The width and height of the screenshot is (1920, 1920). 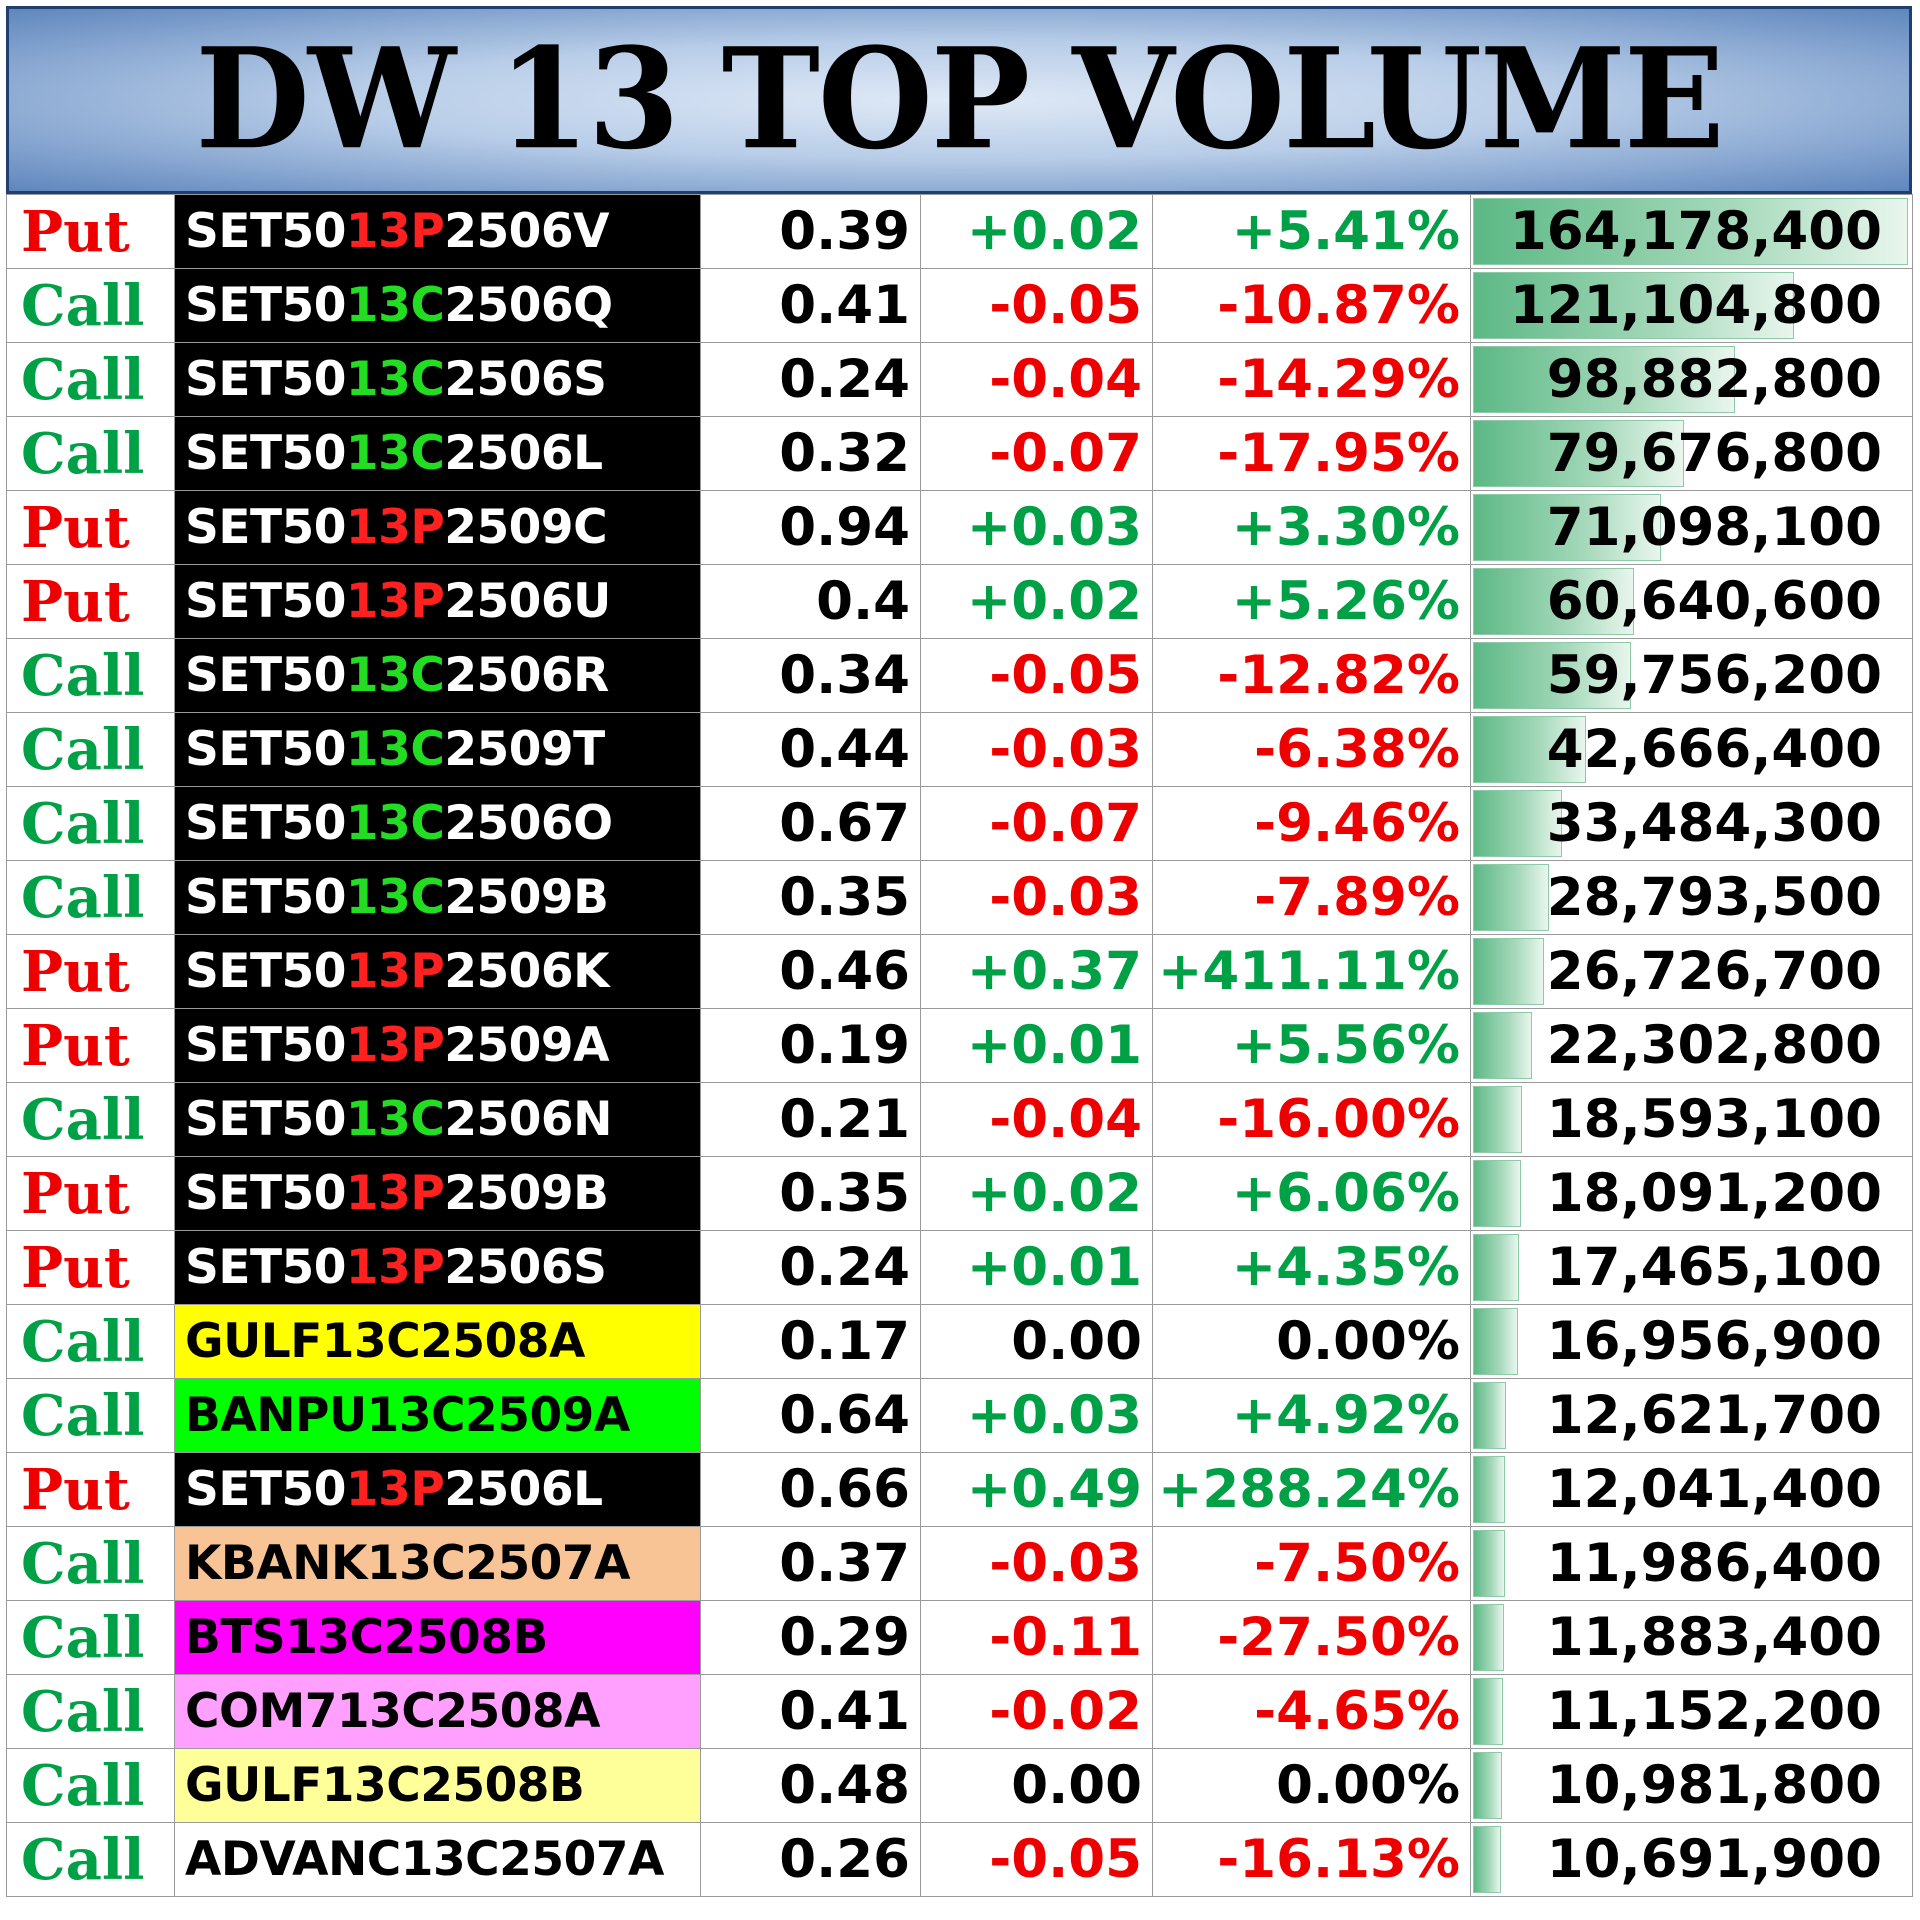 I want to click on volume-cell: 59,756,200, so click(x=1691, y=675).